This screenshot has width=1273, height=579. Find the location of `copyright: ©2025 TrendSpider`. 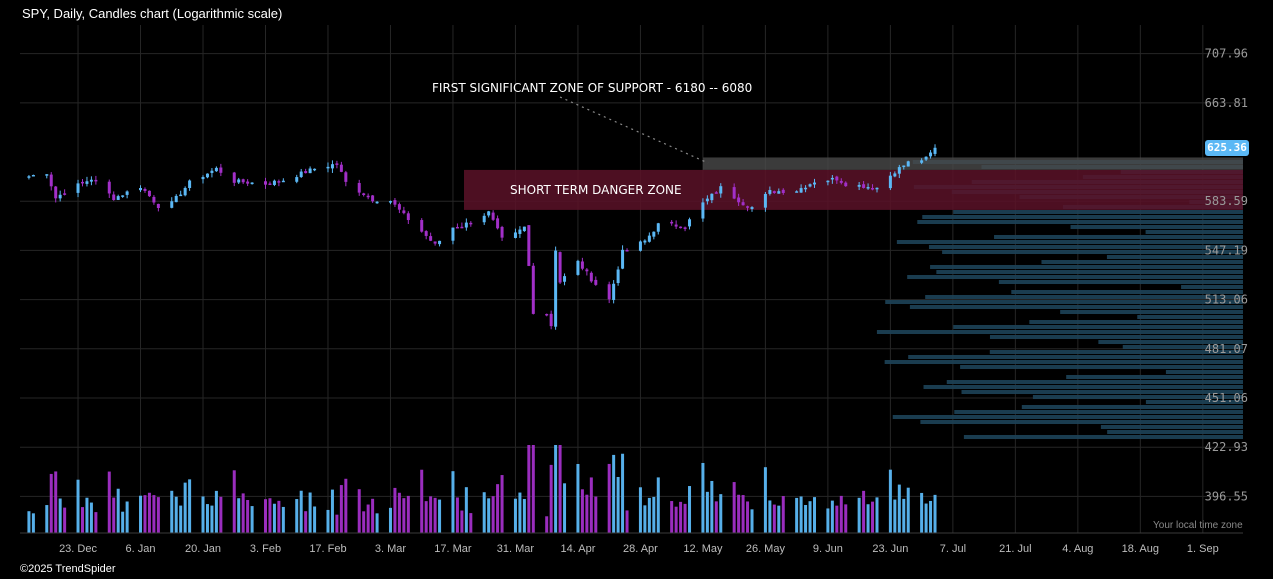

copyright: ©2025 TrendSpider is located at coordinates (68, 569).